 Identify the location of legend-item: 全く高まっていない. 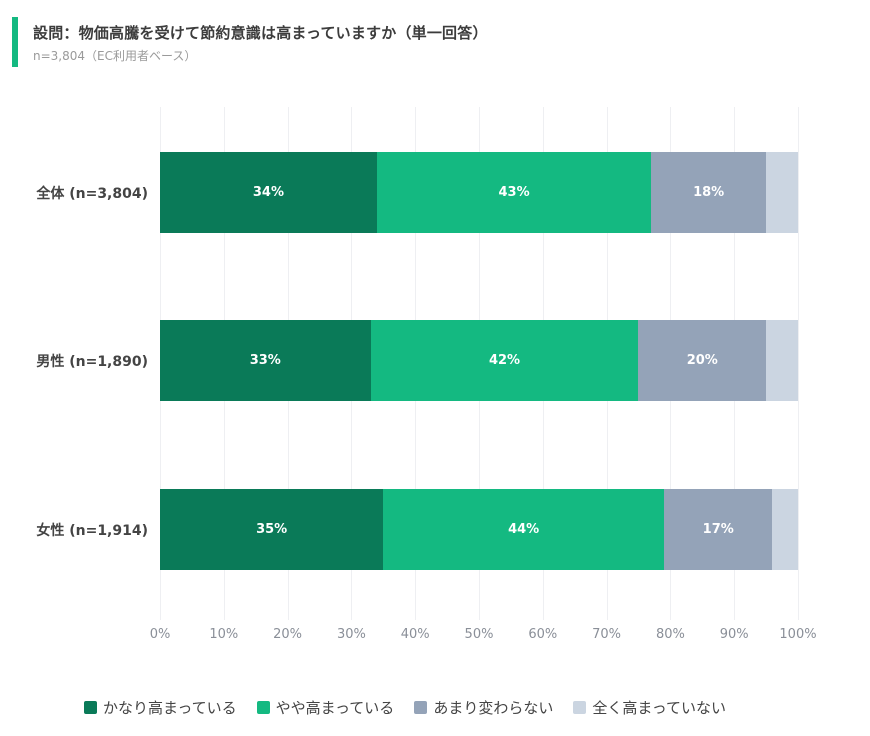
(649, 707).